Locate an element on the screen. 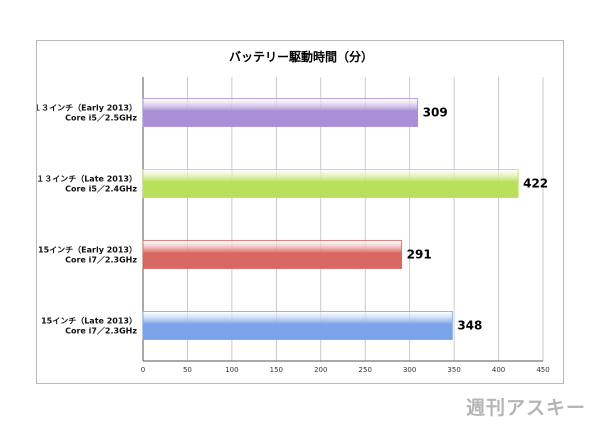 Image resolution: width=600 pixels, height=424 pixels. category-label: １３インチ（Early 2013） Core i5／2.5GHz is located at coordinates (87, 113).